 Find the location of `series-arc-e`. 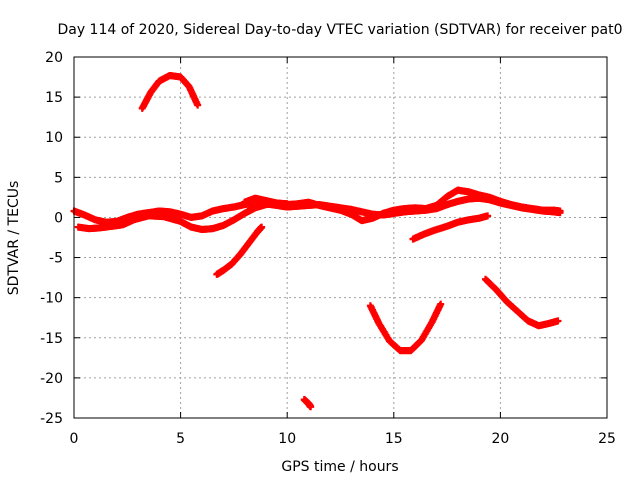

series-arc-e is located at coordinates (239, 250).